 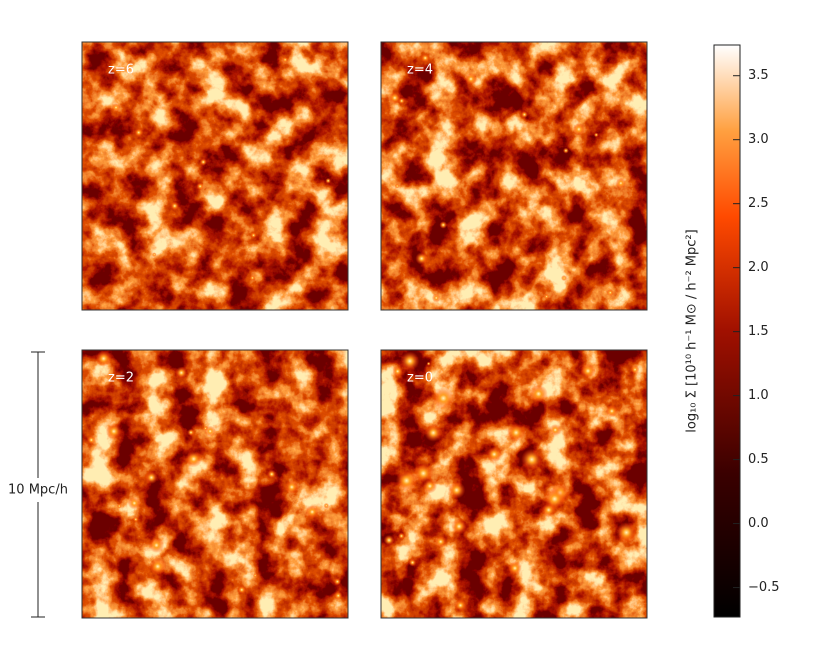 I want to click on panel-label: z=6, so click(x=121, y=70).